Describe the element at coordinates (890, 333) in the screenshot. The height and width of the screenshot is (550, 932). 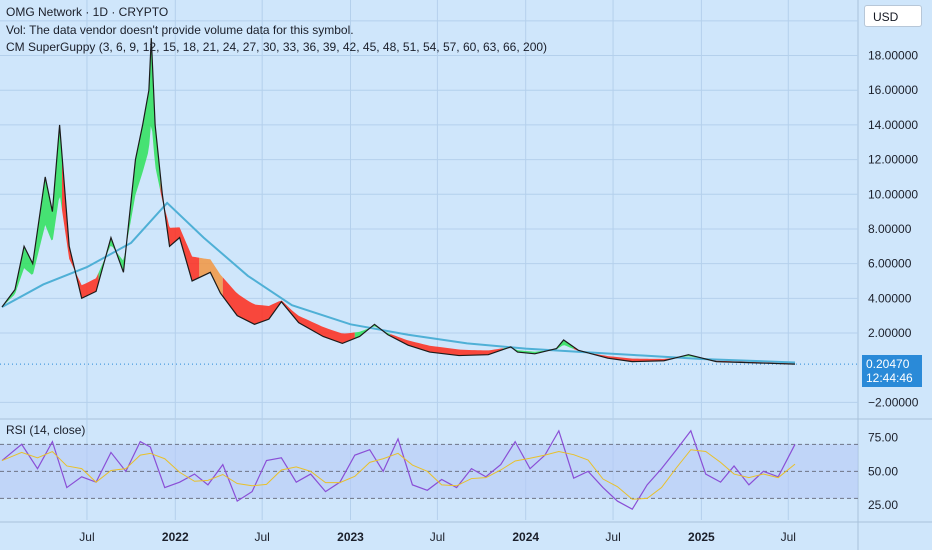
I see `y-tick-label: 2.00000` at that location.